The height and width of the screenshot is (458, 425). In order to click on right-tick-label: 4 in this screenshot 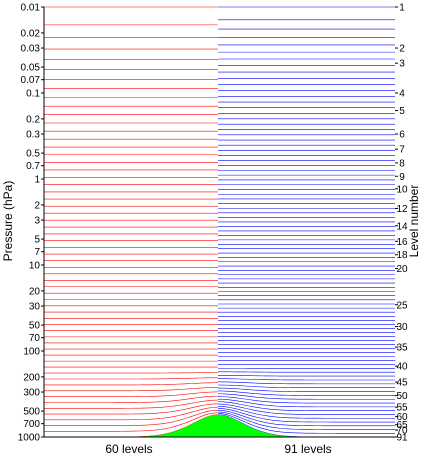, I will do `click(402, 94)`.